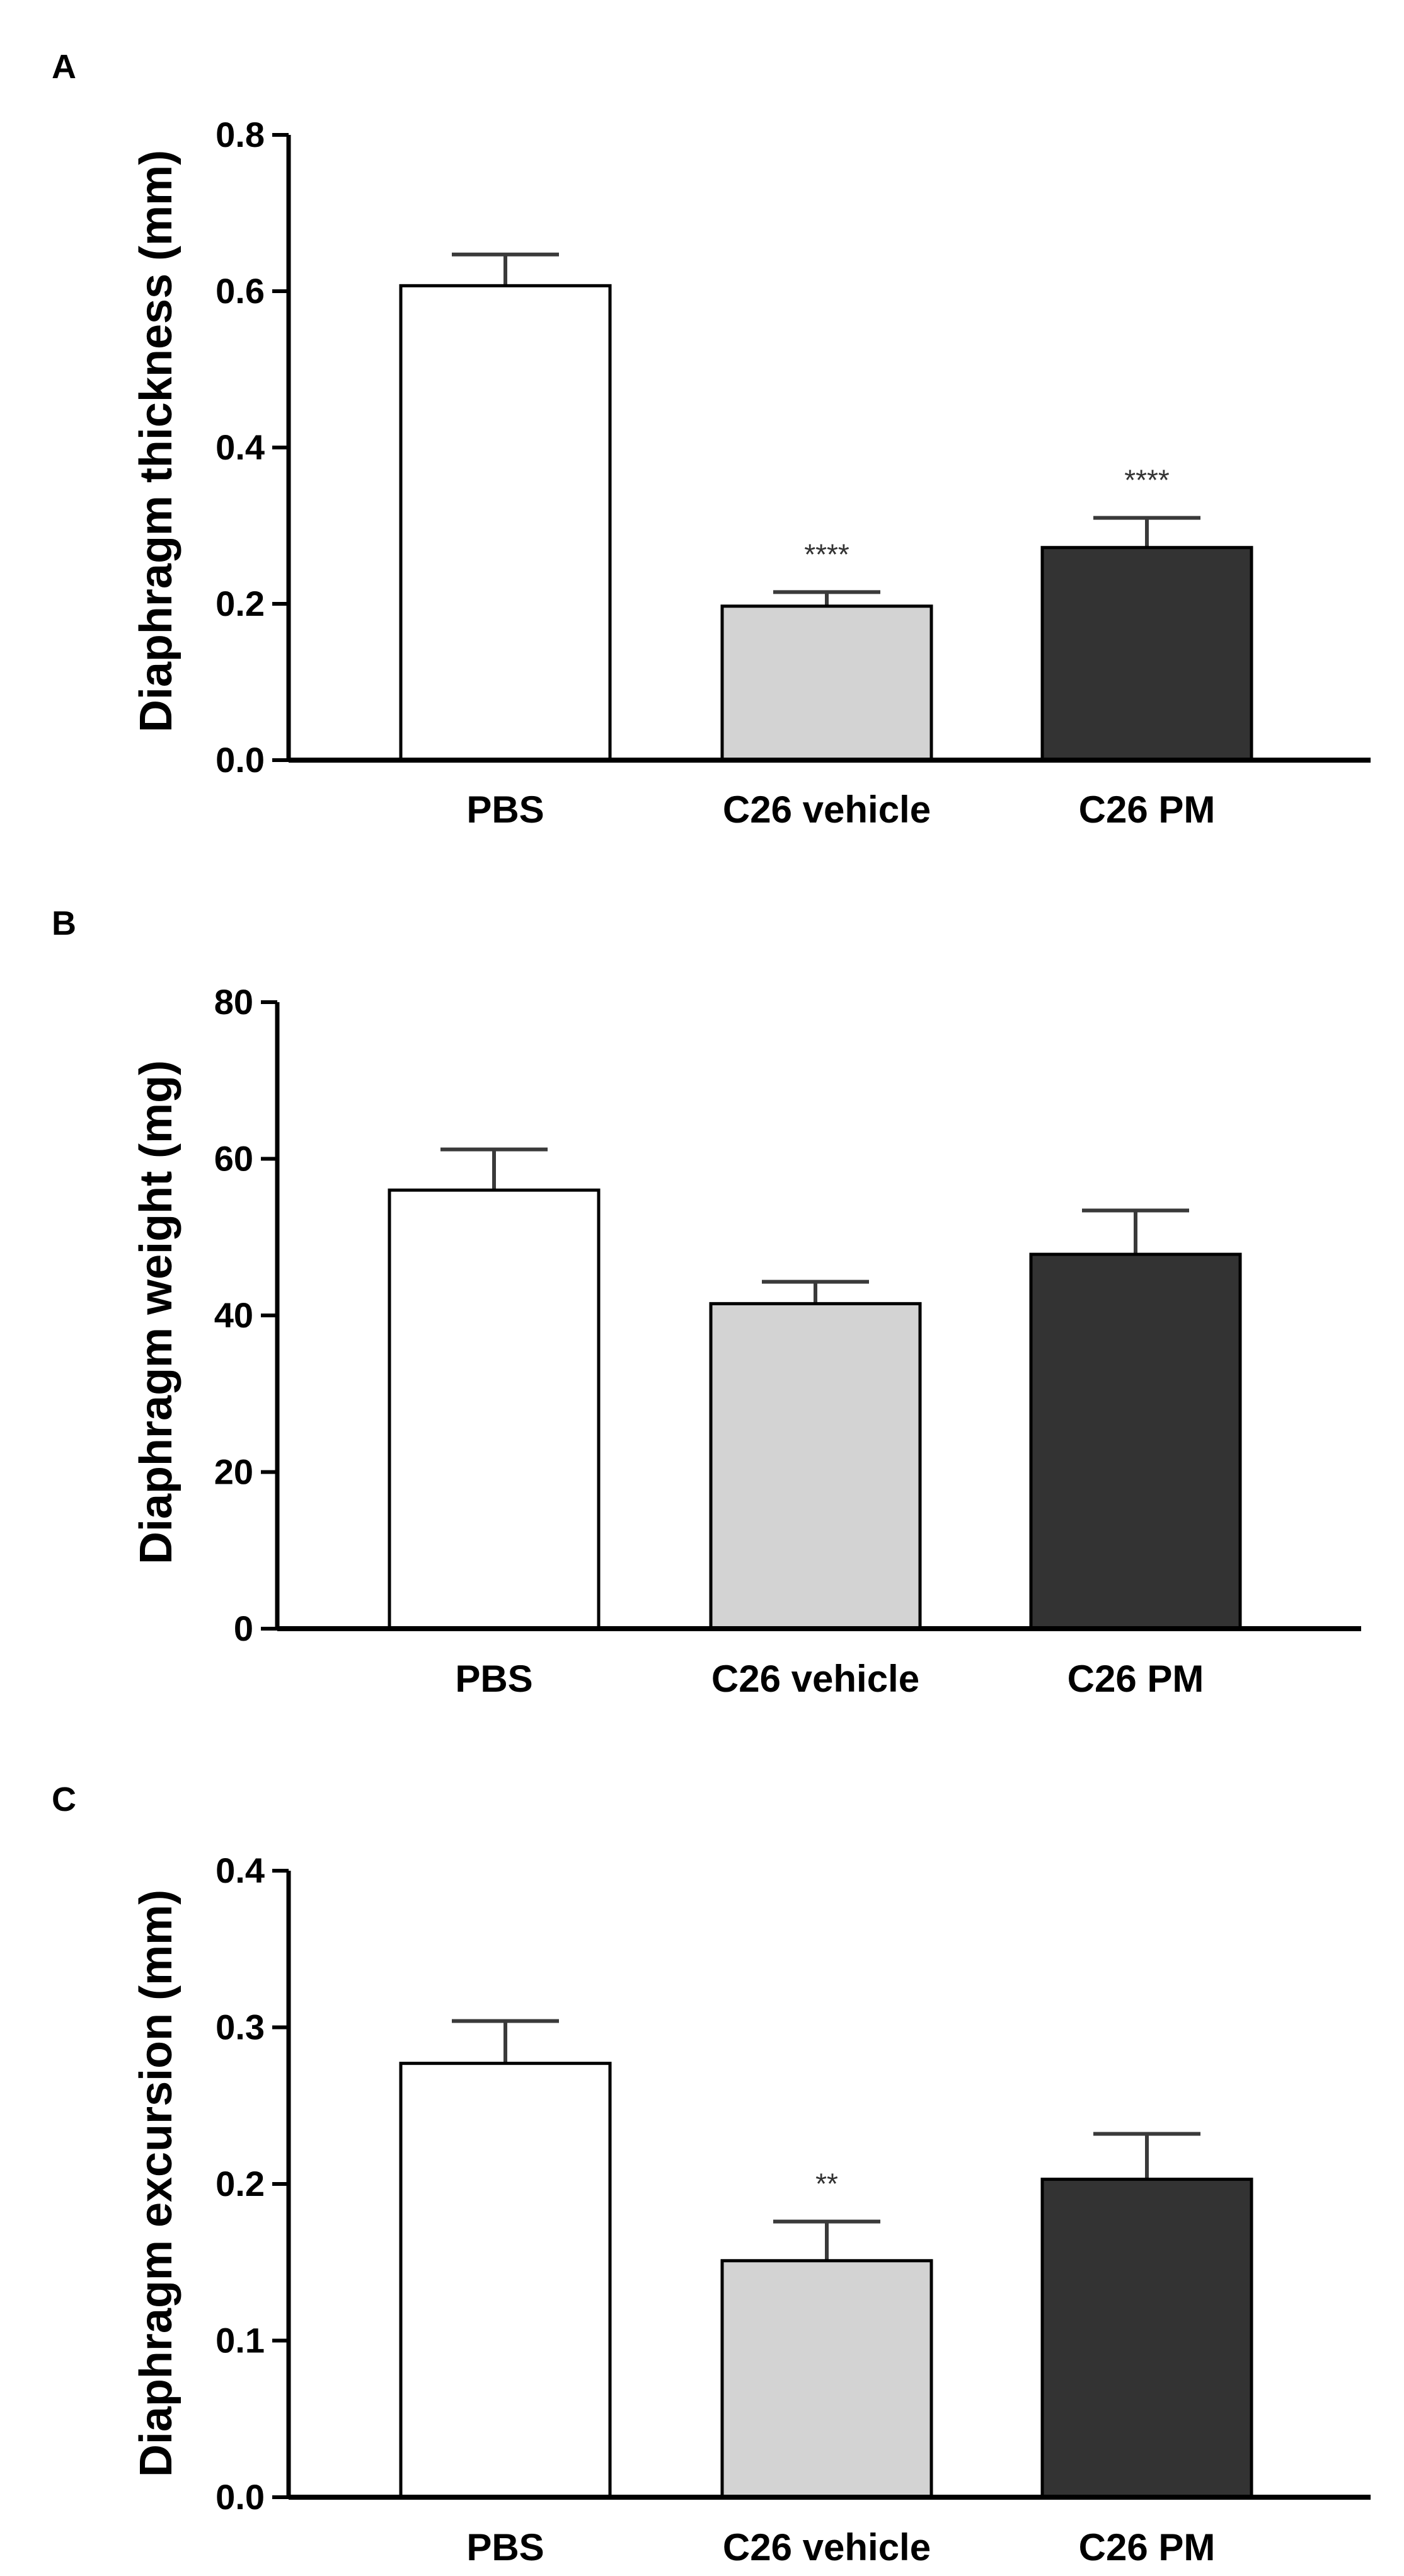 Image resolution: width=1404 pixels, height=2576 pixels. What do you see at coordinates (64, 1800) in the screenshot?
I see `panel-label: C` at bounding box center [64, 1800].